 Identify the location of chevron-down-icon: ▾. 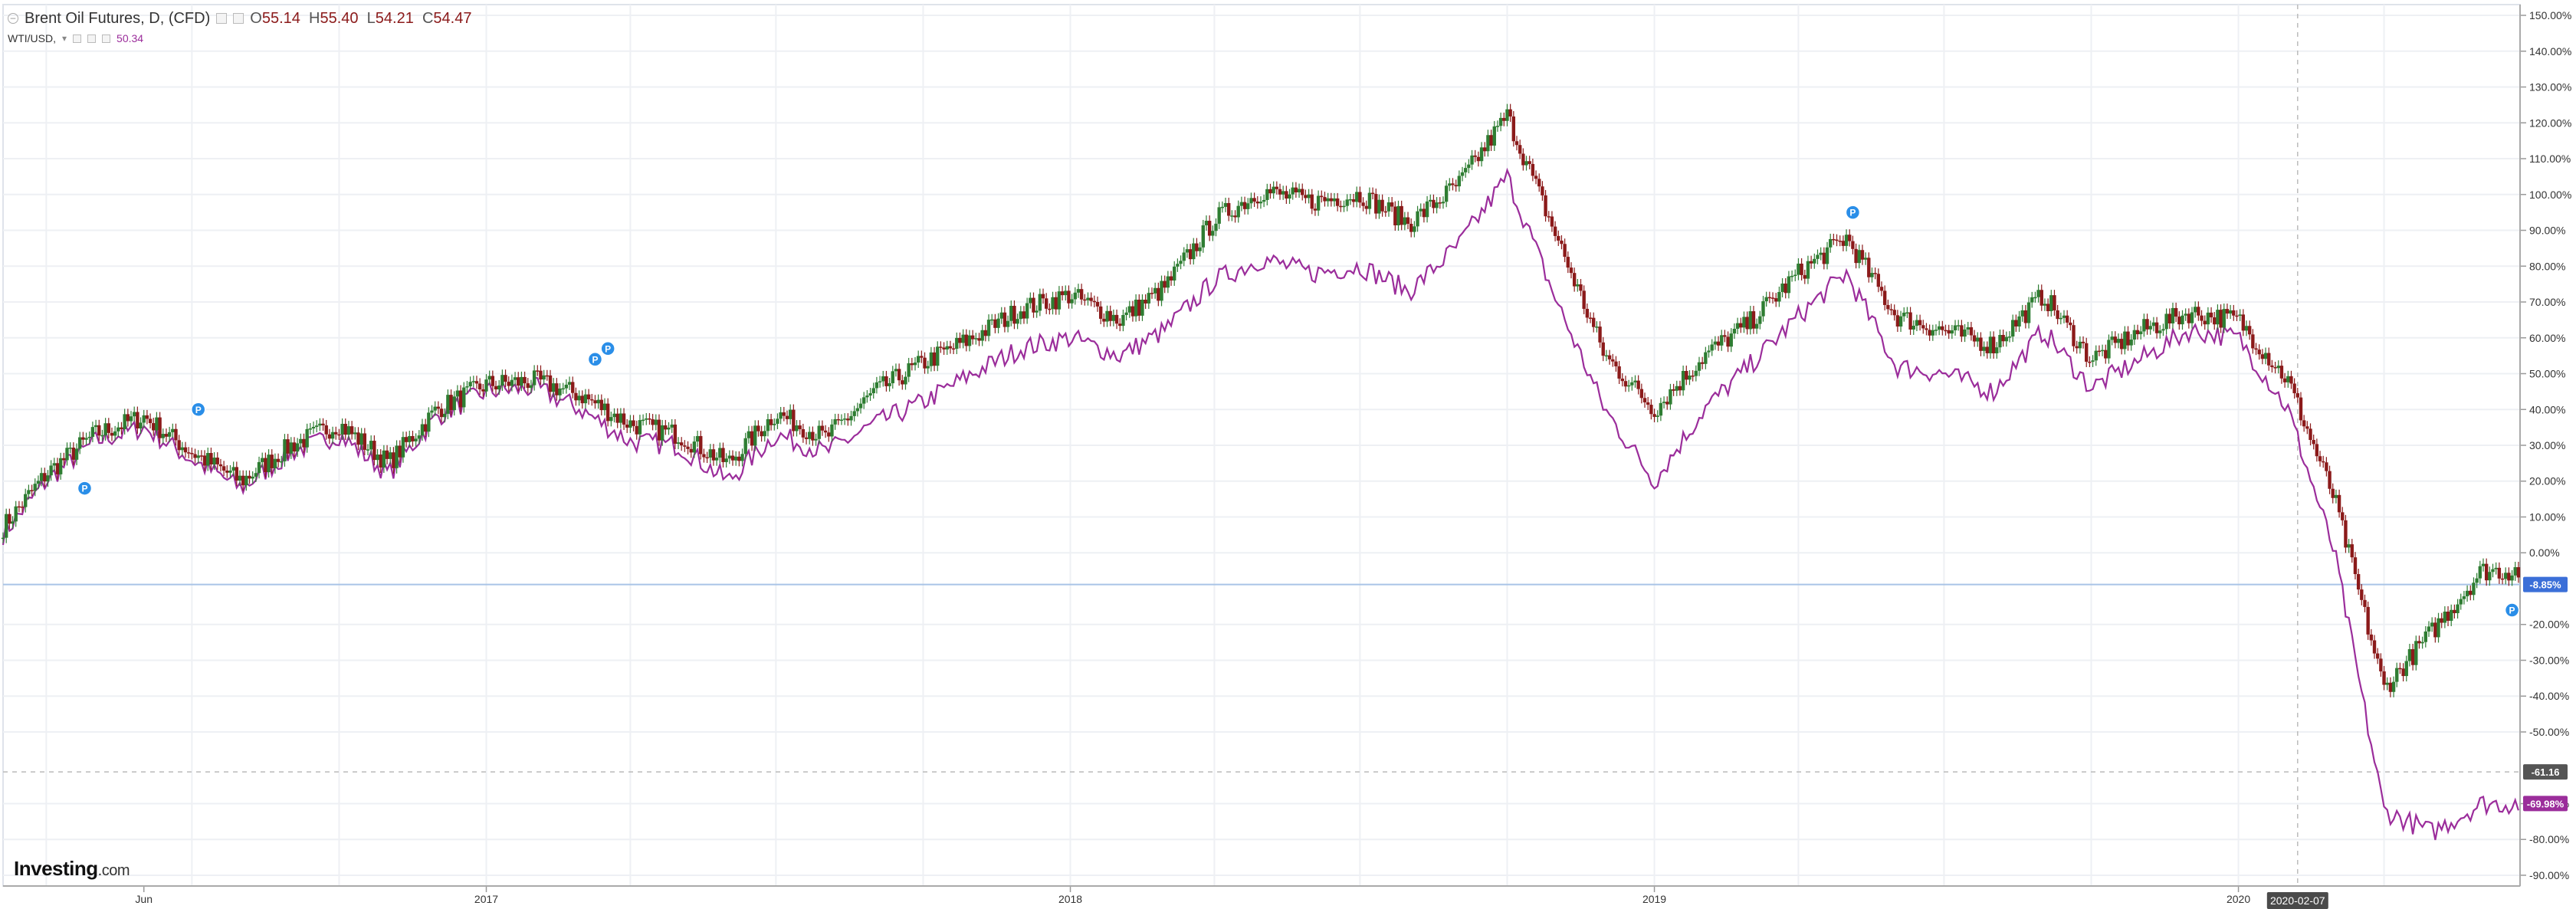
(64, 38).